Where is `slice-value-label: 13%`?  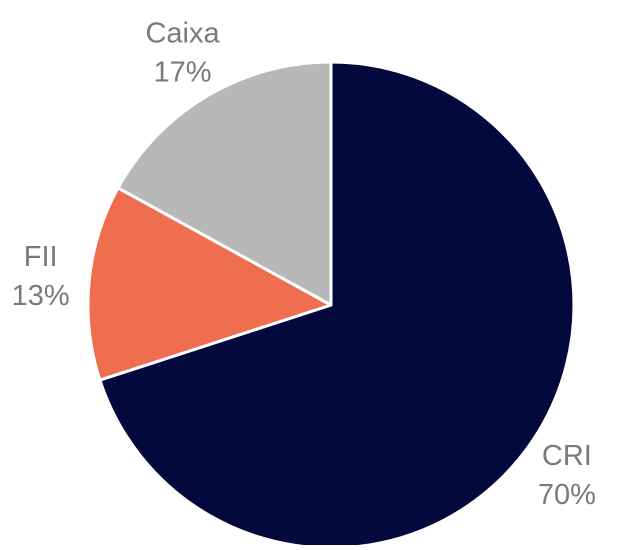
slice-value-label: 13% is located at coordinates (41, 296).